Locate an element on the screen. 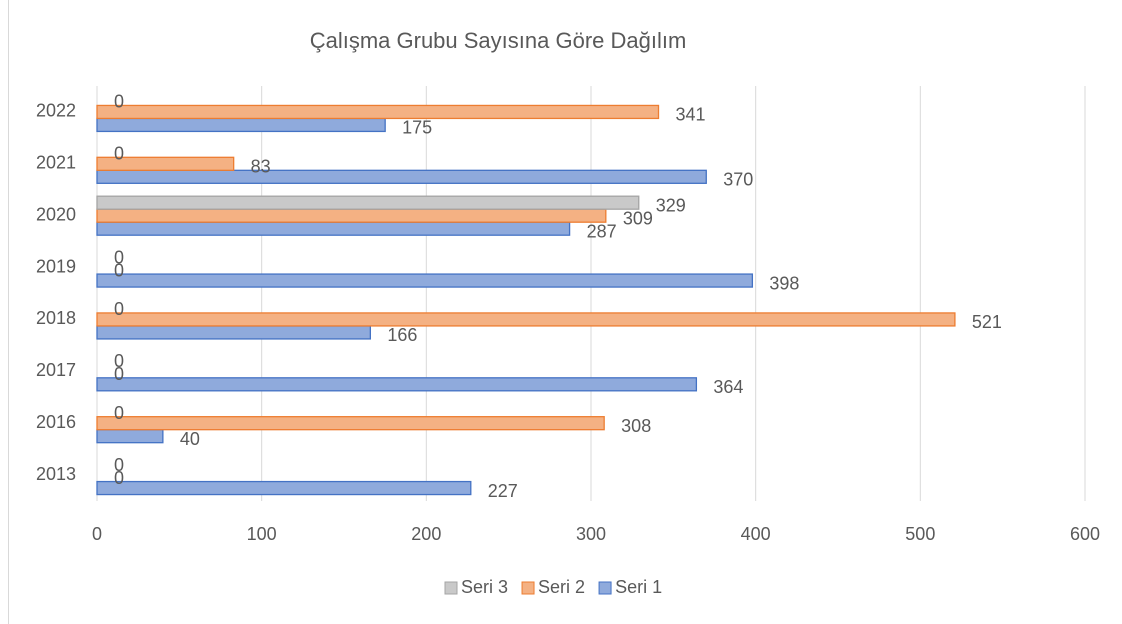 This screenshot has height=624, width=1122. x-tick-label: 100 is located at coordinates (262, 534).